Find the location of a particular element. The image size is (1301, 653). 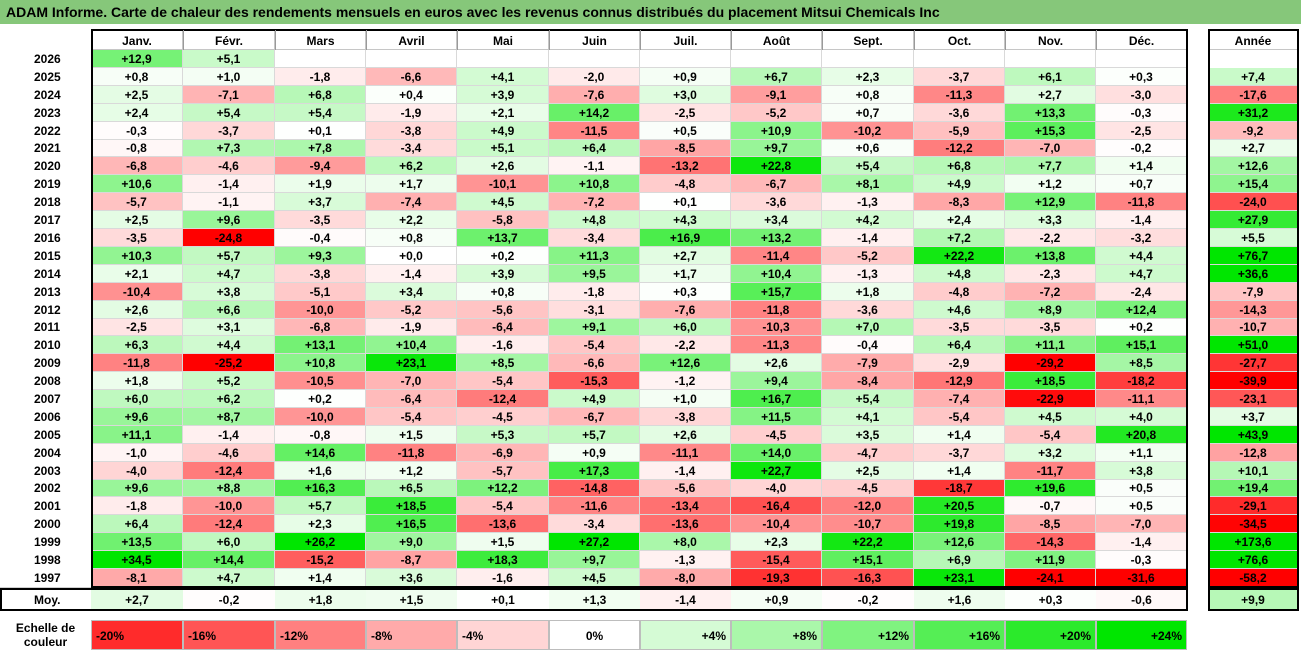

heatmap-cell: +3,6 is located at coordinates (411, 578).